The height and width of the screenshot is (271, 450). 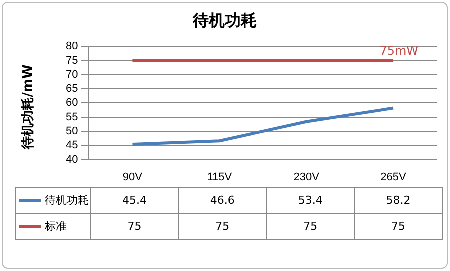 What do you see at coordinates (72, 46) in the screenshot?
I see `y-tick-label: 80` at bounding box center [72, 46].